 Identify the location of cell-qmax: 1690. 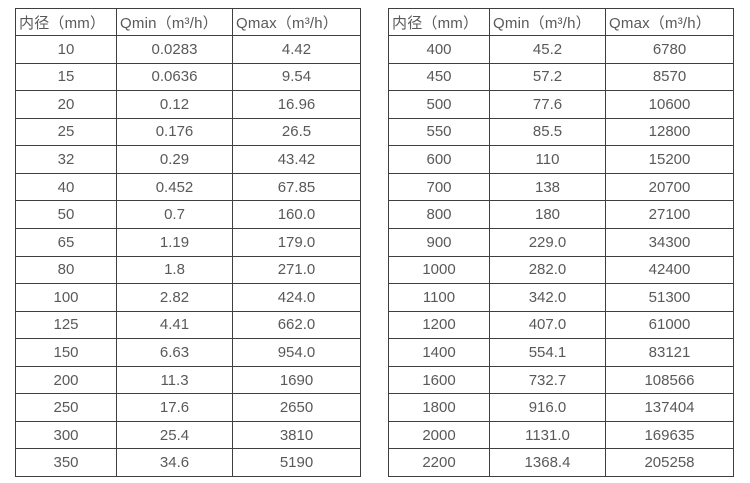
(296, 380).